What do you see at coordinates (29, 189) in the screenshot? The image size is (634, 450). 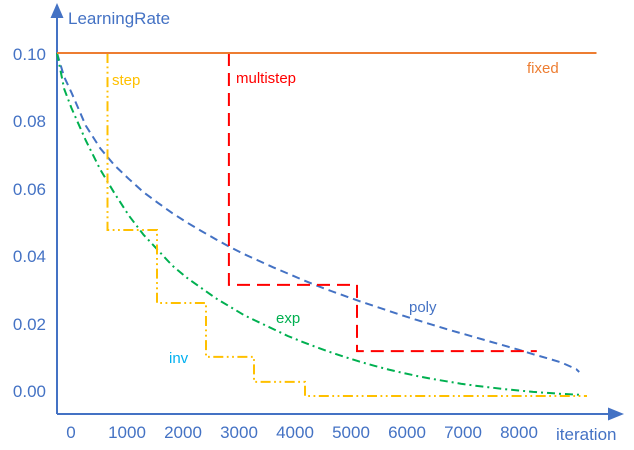 I see `y-tick-label: 0.06` at bounding box center [29, 189].